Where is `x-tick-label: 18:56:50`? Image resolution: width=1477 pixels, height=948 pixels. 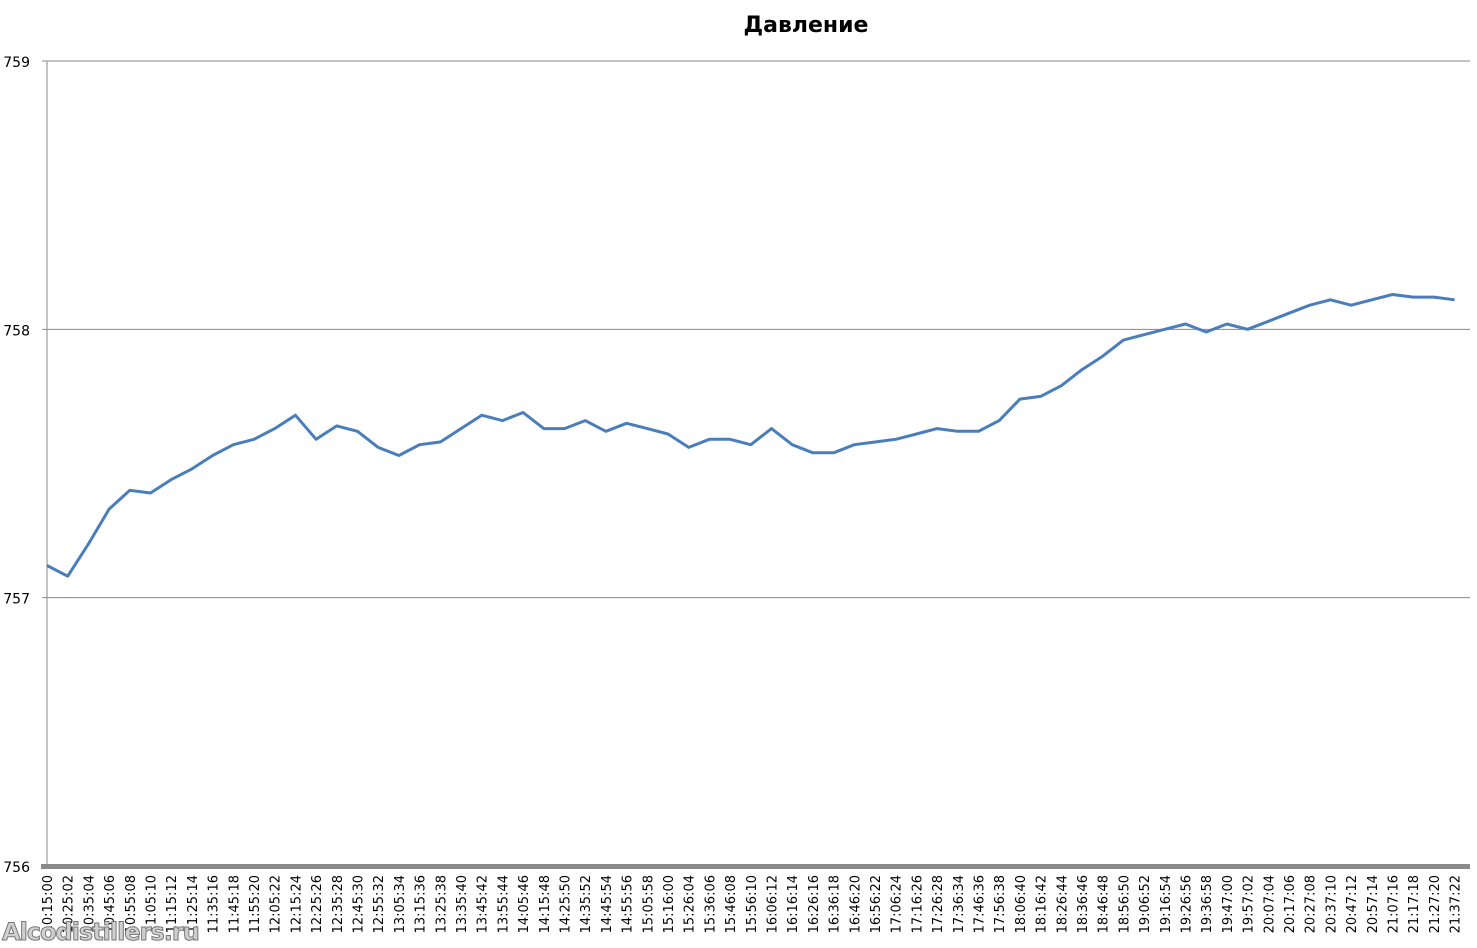
x-tick-label: 18:56:50 is located at coordinates (1124, 904).